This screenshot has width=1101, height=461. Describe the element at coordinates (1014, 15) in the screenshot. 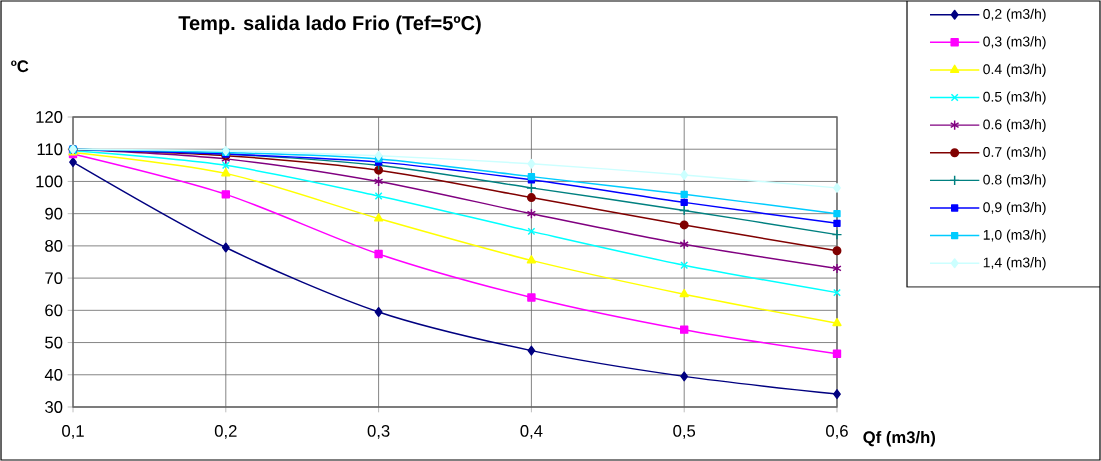

I see `legend-label: 0,2 (m3/h)` at that location.